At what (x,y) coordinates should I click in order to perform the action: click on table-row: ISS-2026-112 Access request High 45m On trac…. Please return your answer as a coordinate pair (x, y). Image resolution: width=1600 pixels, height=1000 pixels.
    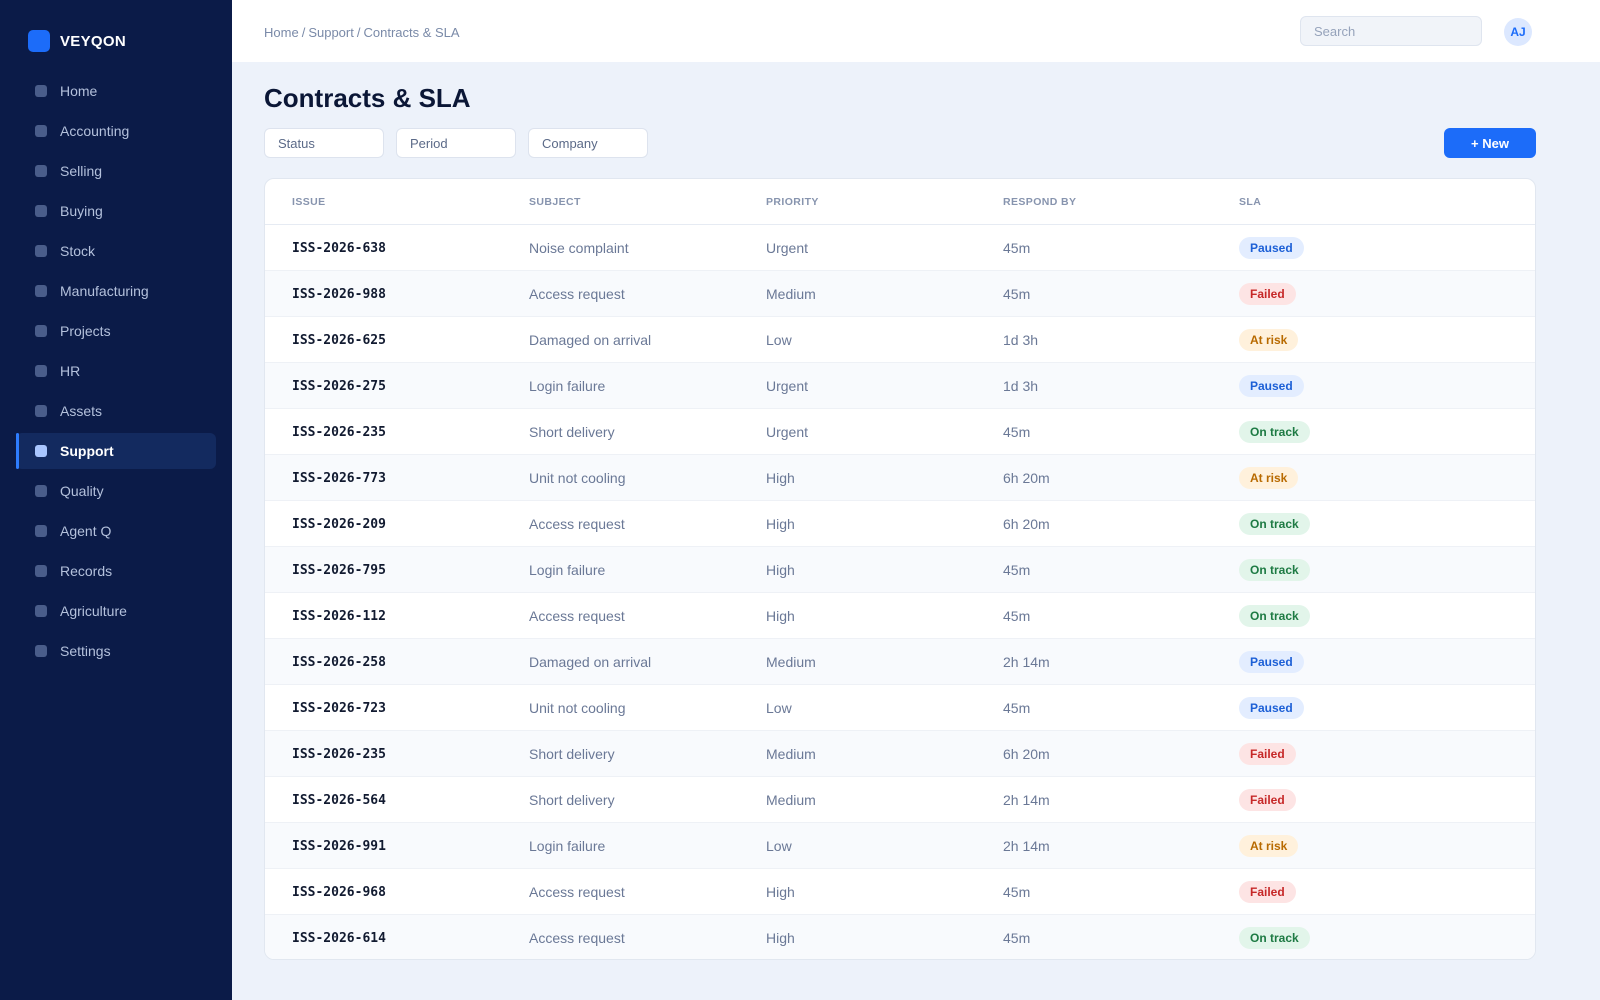
    Looking at the image, I should click on (900, 616).